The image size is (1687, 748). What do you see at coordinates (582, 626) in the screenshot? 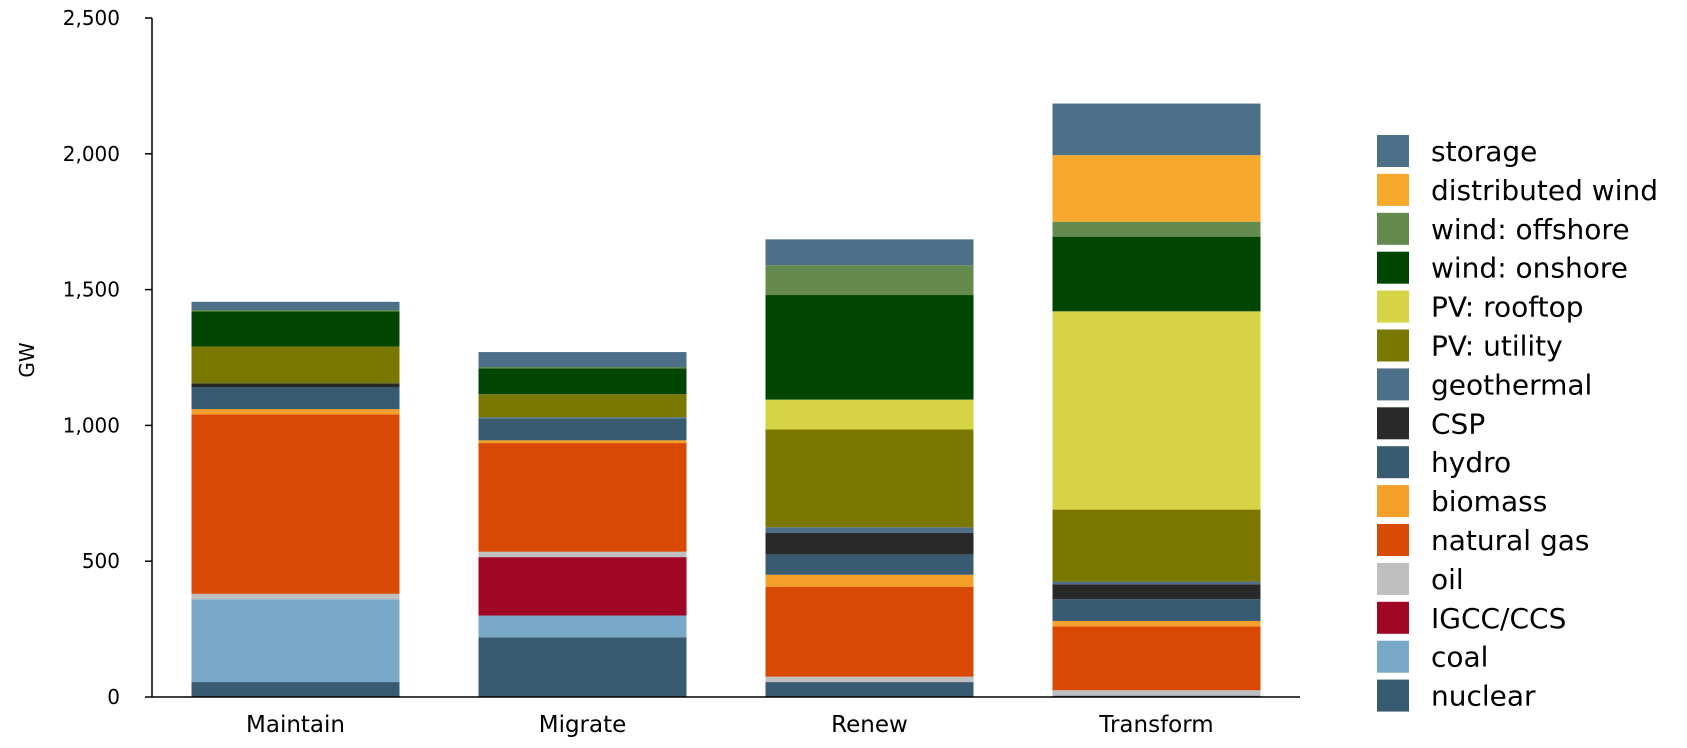
I see `bar-segment-coal-migrate` at bounding box center [582, 626].